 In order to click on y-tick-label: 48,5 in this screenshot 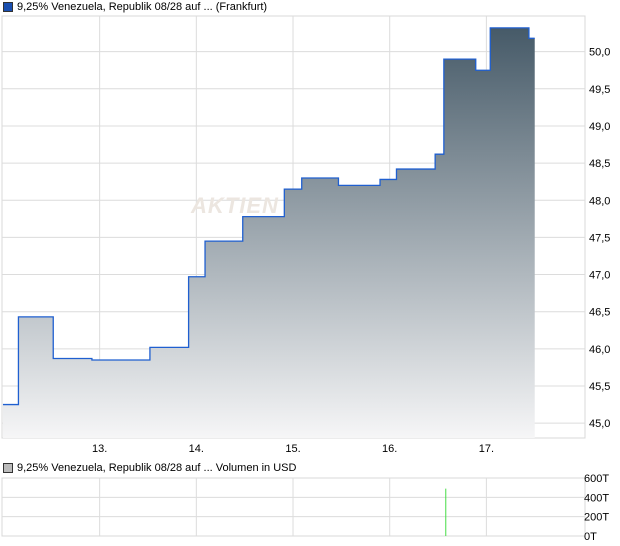, I will do `click(599, 164)`.